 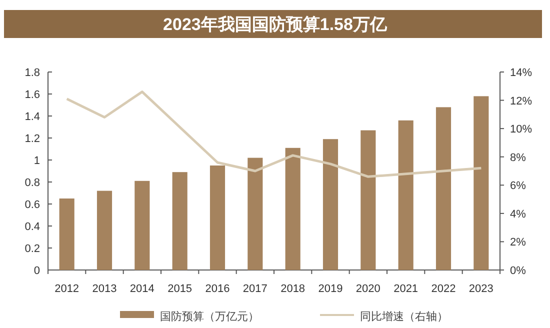 What do you see at coordinates (32, 139) in the screenshot?
I see `y-tick-label: 1.2` at bounding box center [32, 139].